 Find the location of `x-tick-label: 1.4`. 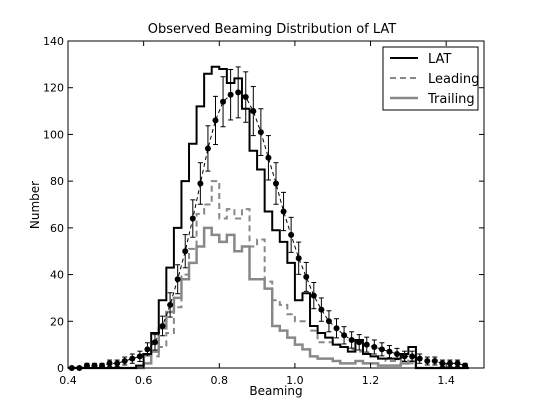

x-tick-label: 1.4 is located at coordinates (446, 380).